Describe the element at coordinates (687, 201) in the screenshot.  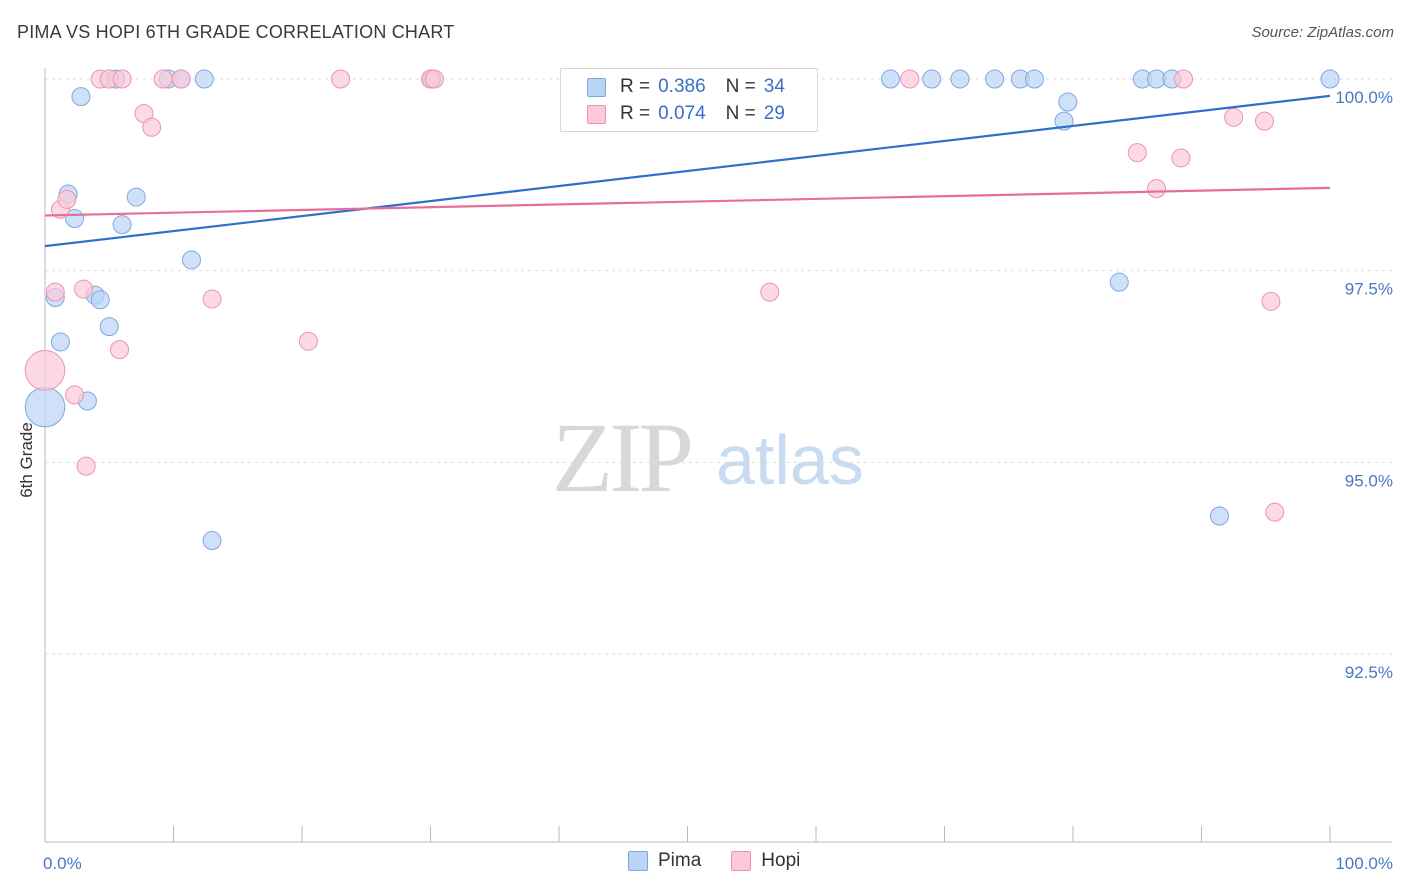
I see `trend-line-hopi` at that location.